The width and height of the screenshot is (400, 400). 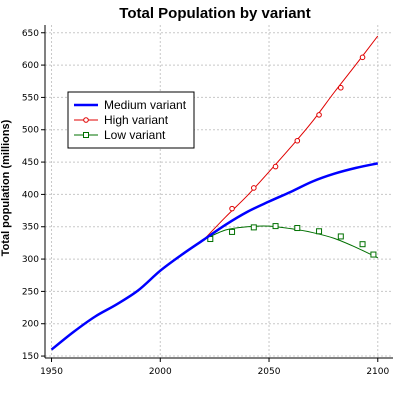 I want to click on x-tick-label: 2050, so click(x=269, y=372).